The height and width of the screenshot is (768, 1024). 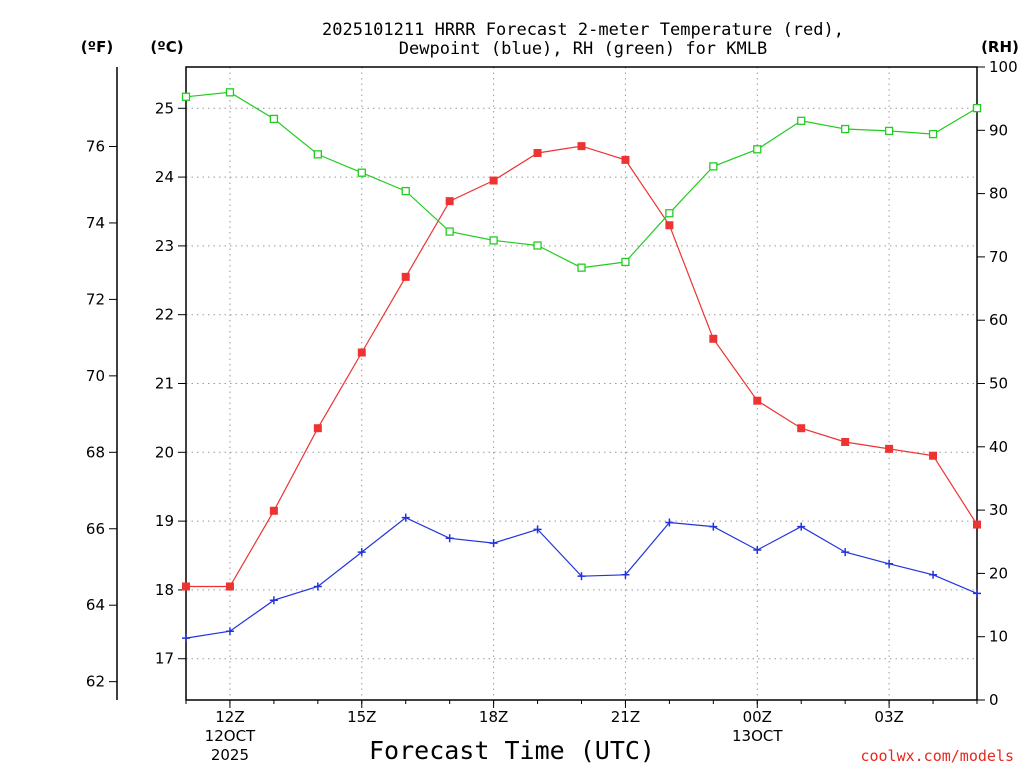 What do you see at coordinates (493, 717) in the screenshot?
I see `x-tick-label: 18Z` at bounding box center [493, 717].